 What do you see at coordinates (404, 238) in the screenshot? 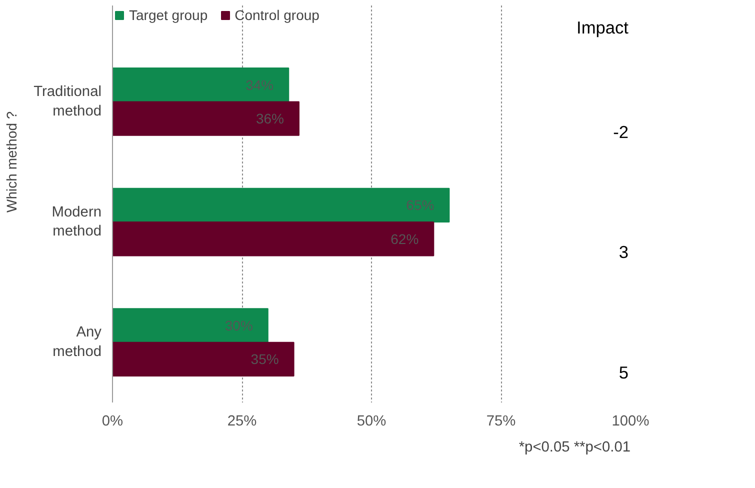
I see `data-label: 62%` at bounding box center [404, 238].